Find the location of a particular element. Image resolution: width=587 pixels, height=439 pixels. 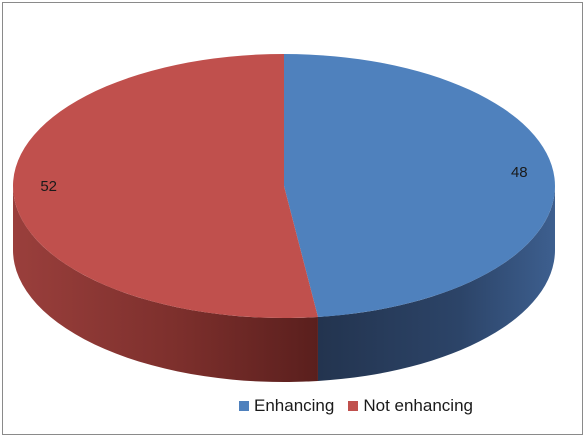

legend-swatch-not-enhancing is located at coordinates (353, 406).